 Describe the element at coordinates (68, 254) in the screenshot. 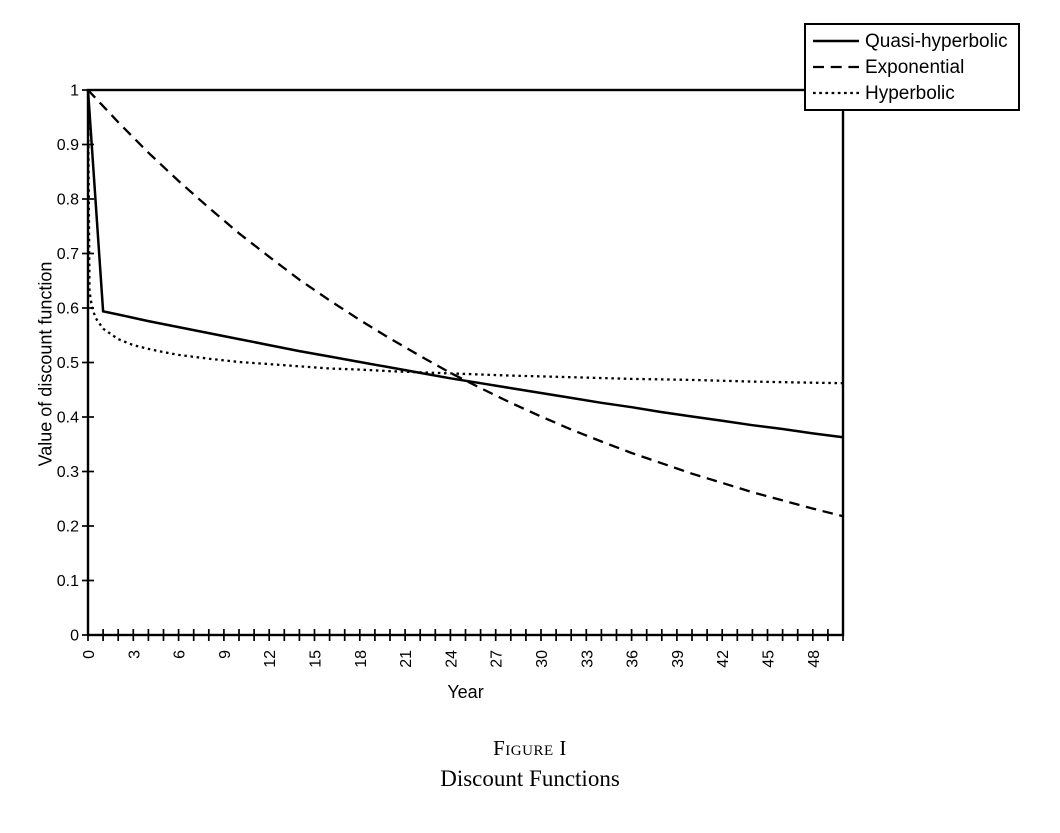

I see `y-tick-label: 0.7` at that location.